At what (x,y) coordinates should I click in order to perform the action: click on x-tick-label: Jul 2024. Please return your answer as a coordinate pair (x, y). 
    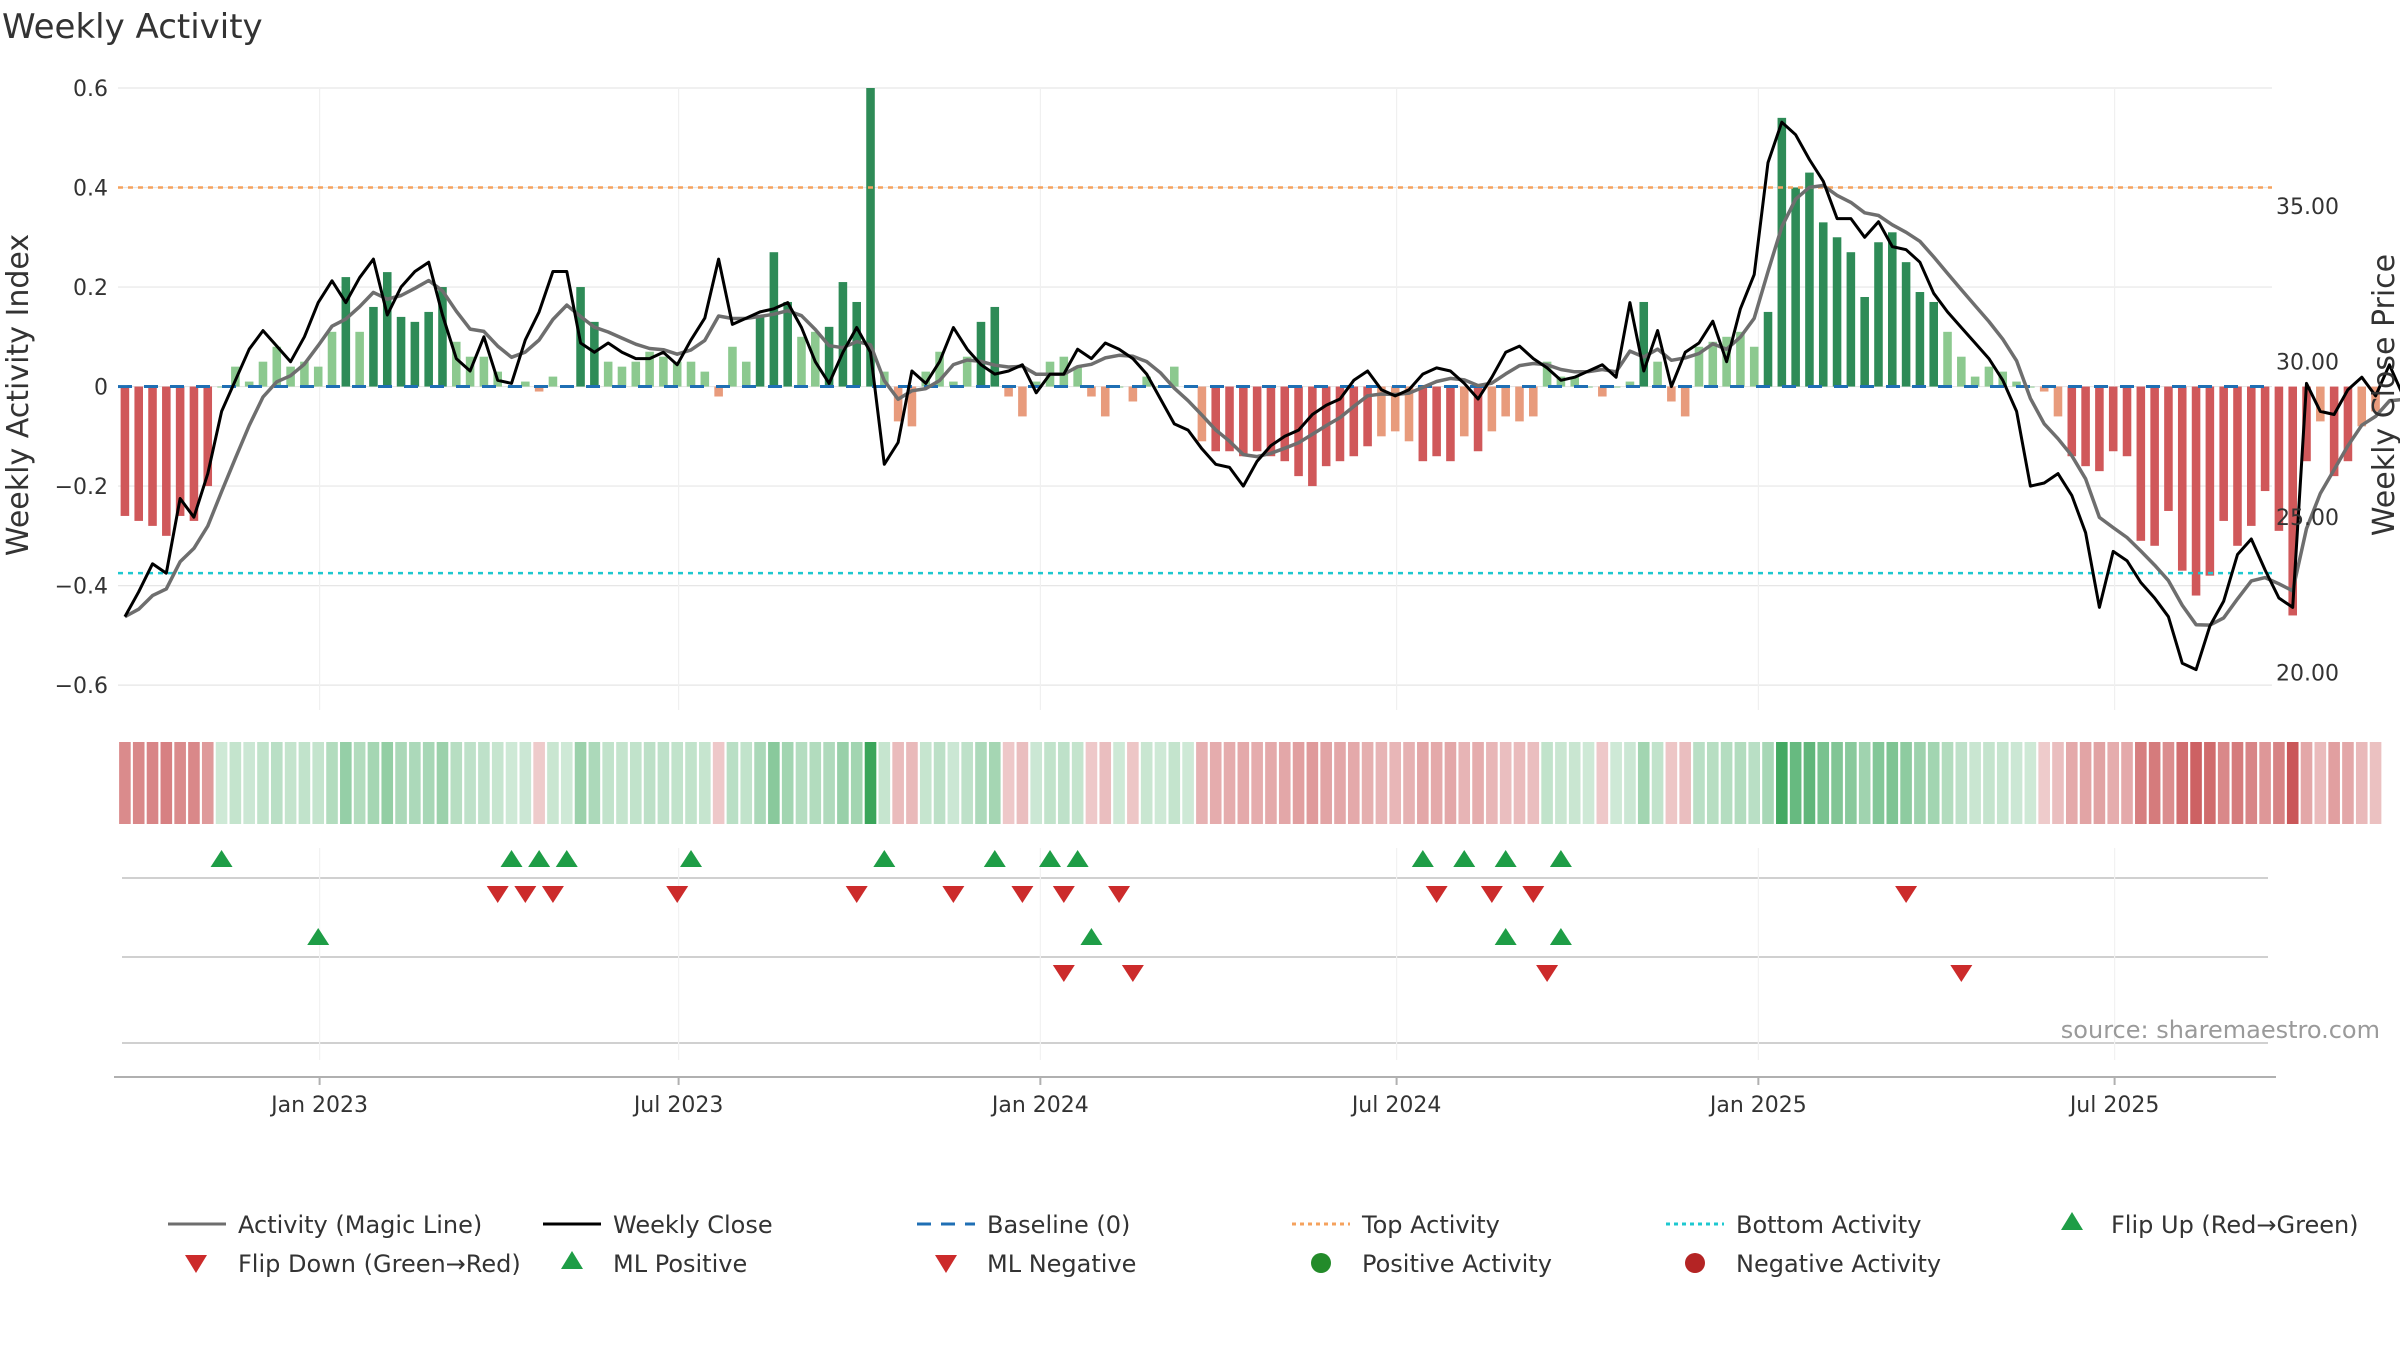
    Looking at the image, I should click on (1396, 1105).